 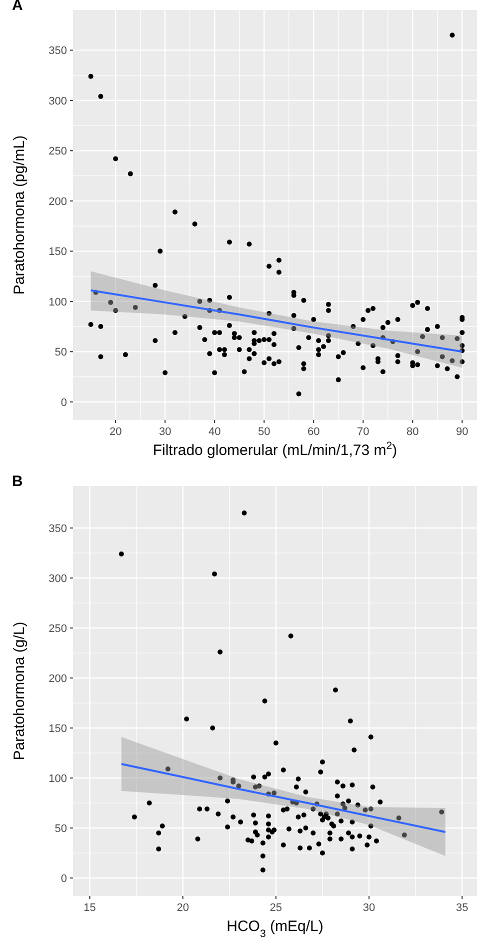 What do you see at coordinates (276, 908) in the screenshot?
I see `x-tick-label: 25` at bounding box center [276, 908].